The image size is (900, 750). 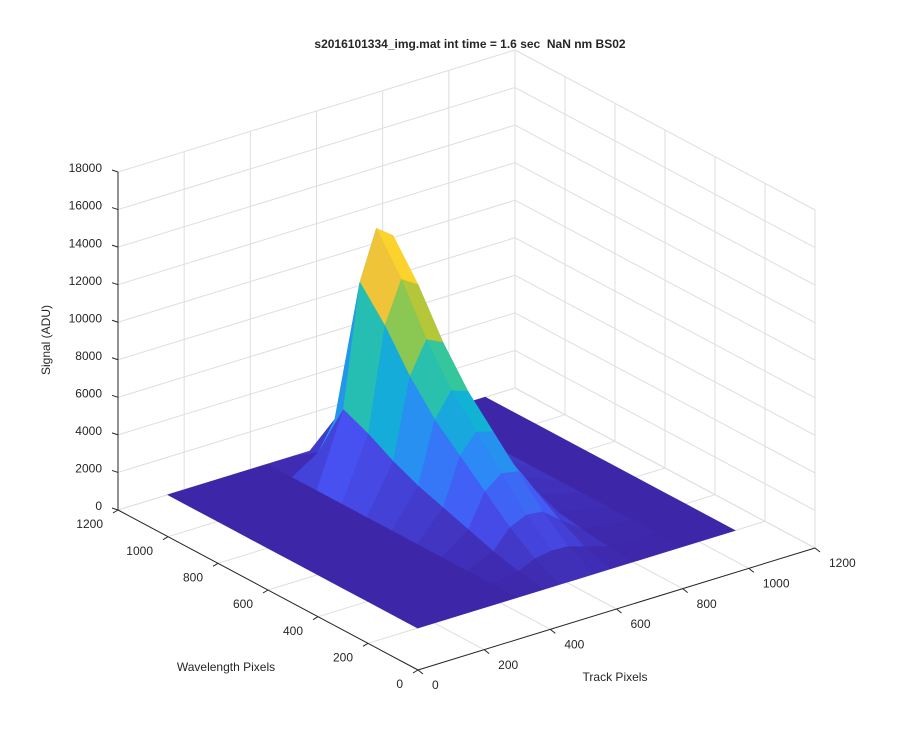 I want to click on z-tick-label: 8000, so click(x=88, y=356).